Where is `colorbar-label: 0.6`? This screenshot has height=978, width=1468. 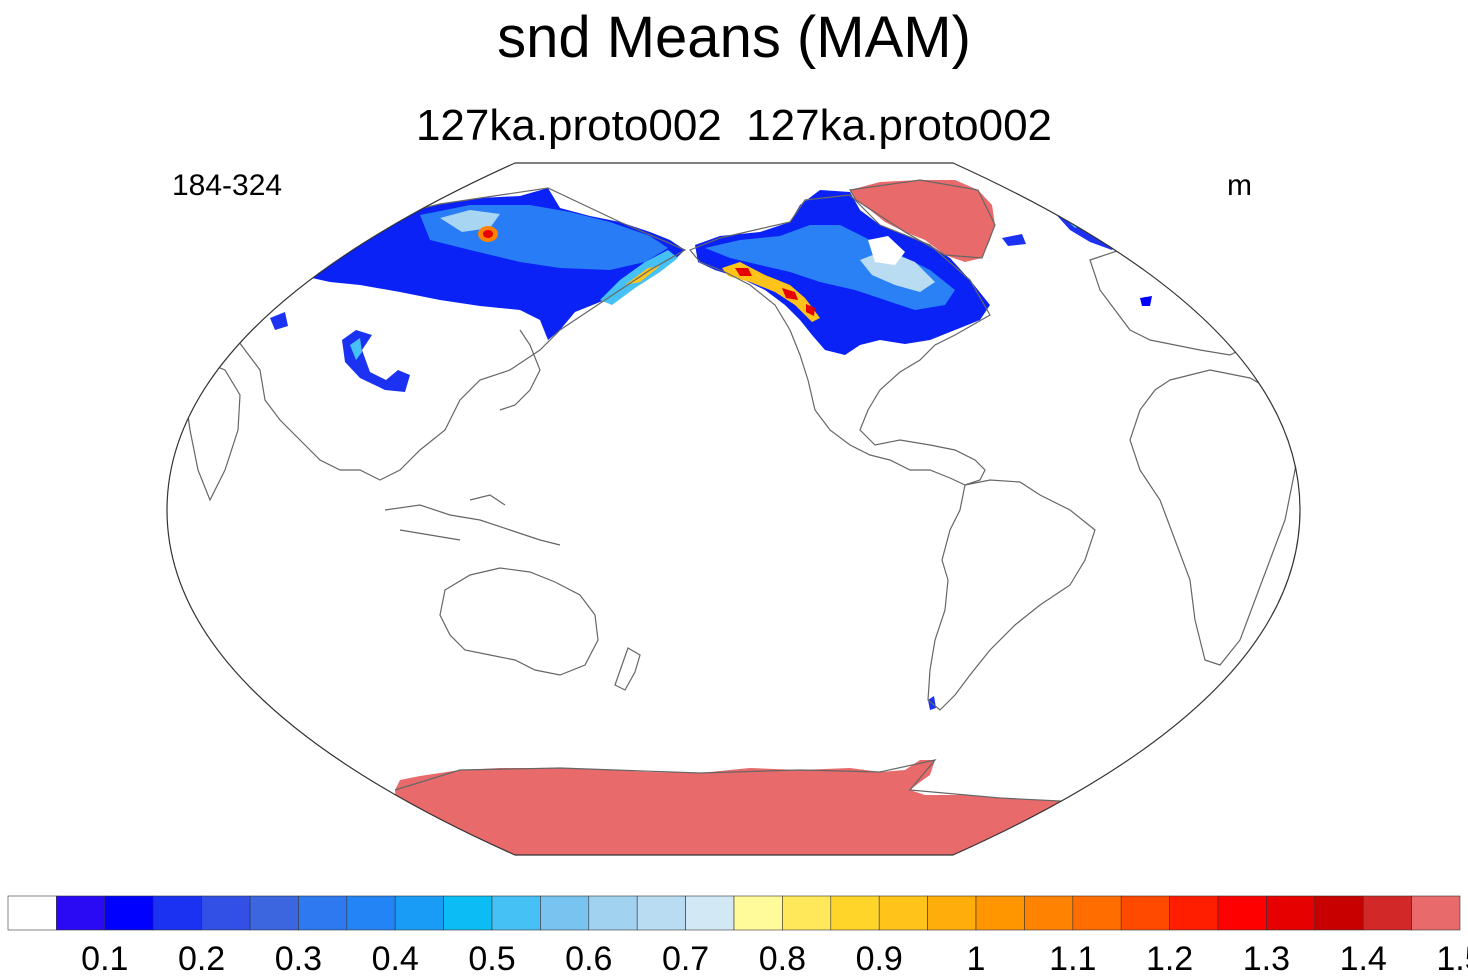 colorbar-label: 0.6 is located at coordinates (588, 959).